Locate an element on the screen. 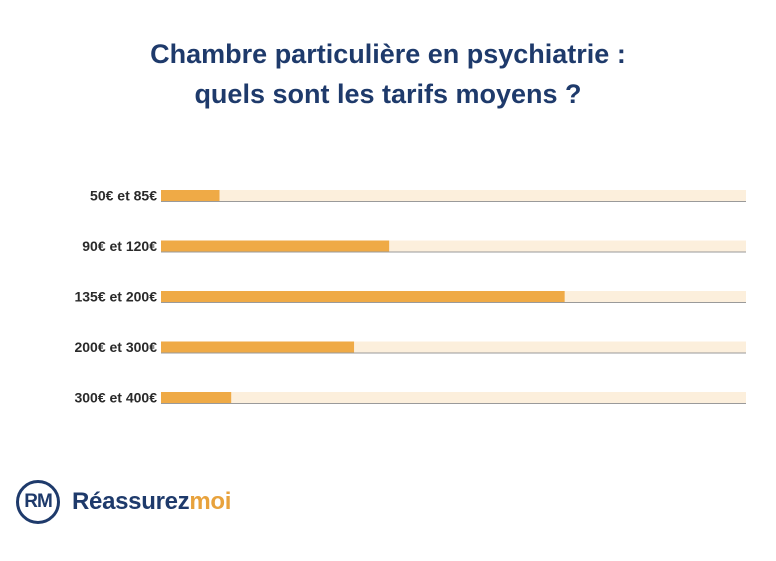  category-label-row-2: 90€ et 120€ is located at coordinates (119, 246).